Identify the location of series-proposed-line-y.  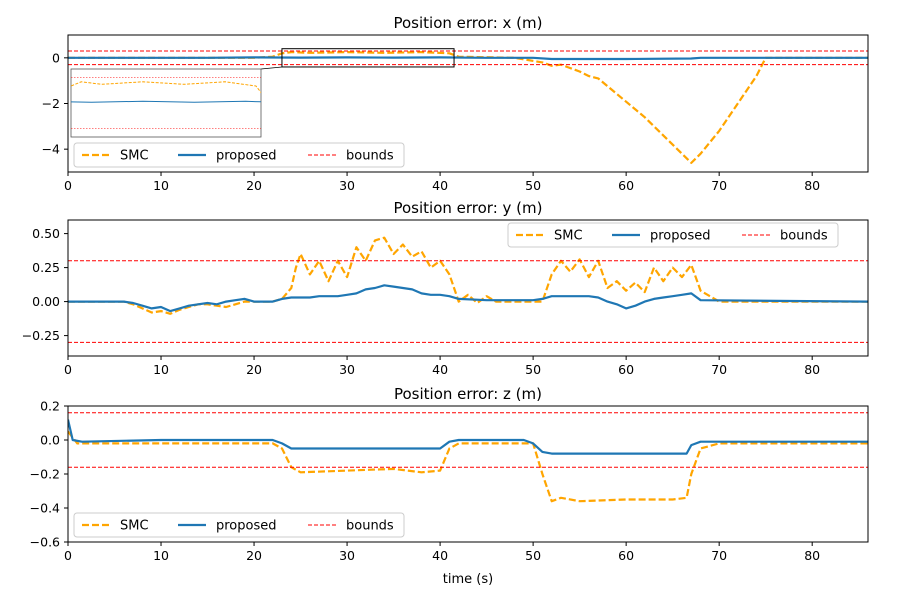
(468, 298).